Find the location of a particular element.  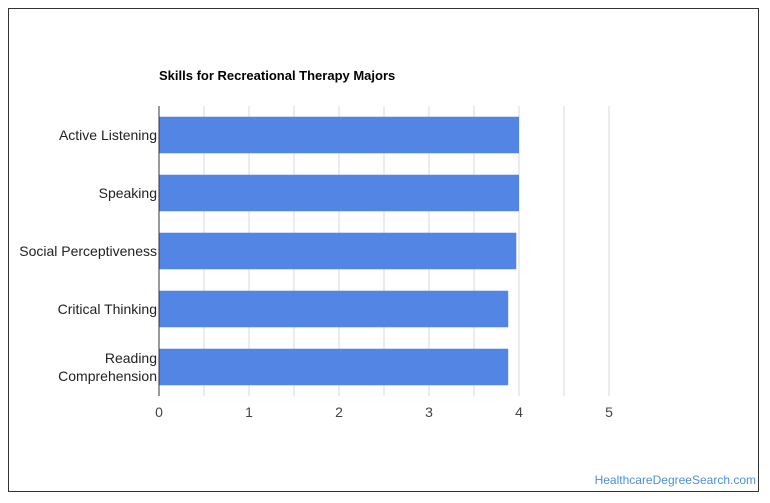

source-link: HealthcareDegreeSearch.com is located at coordinates (675, 480).